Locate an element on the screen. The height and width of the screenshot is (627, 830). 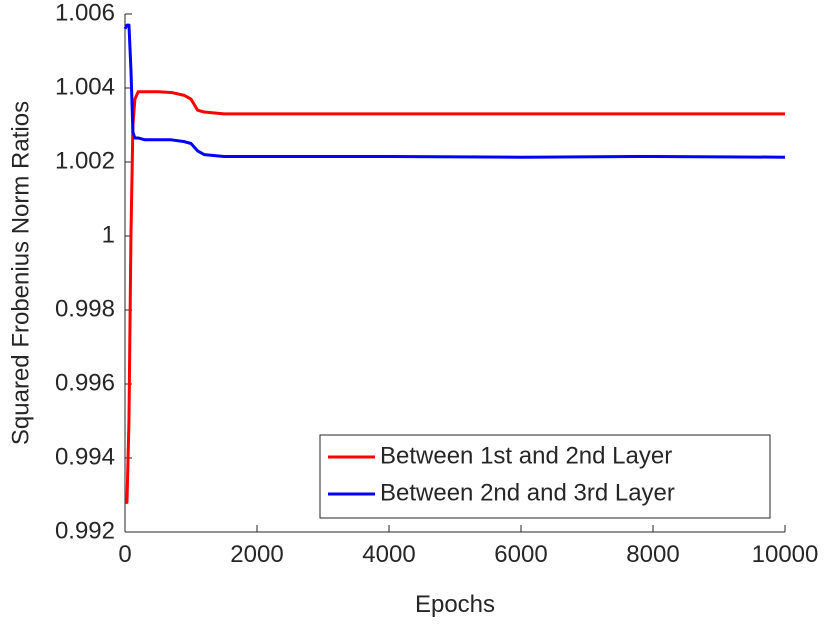
y-tick-label: 1.004 is located at coordinates (85, 86).